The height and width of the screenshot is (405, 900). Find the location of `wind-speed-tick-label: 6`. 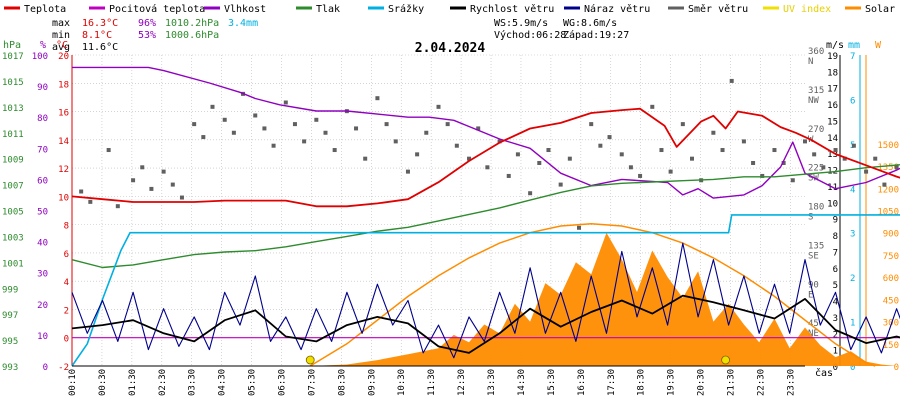

wind-speed-tick-label: 6 is located at coordinates (835, 270).